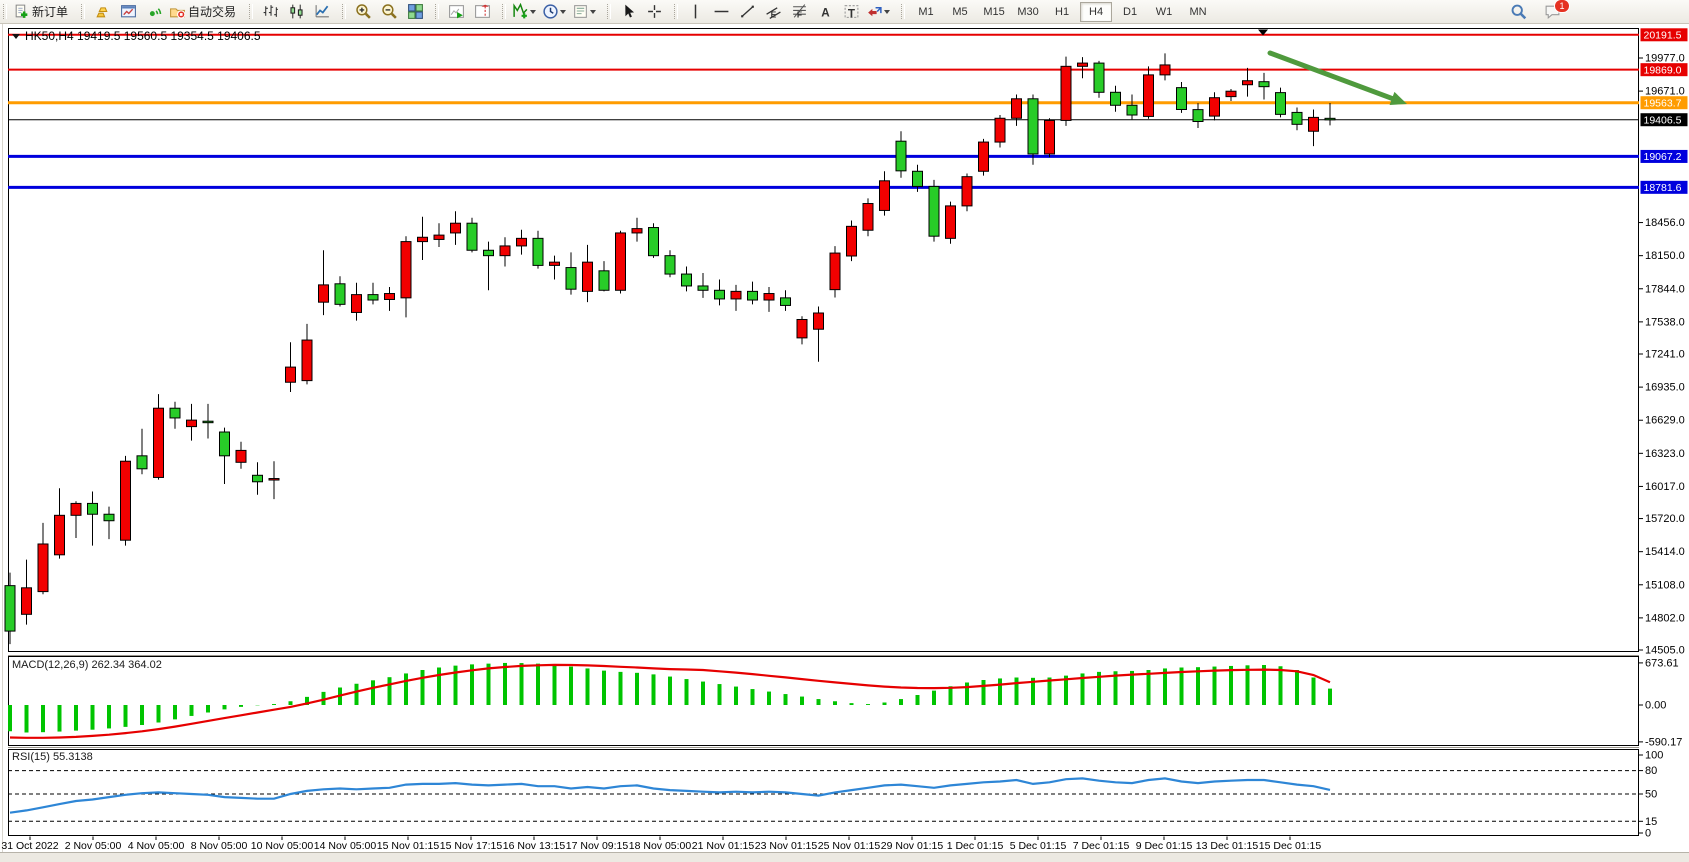 The height and width of the screenshot is (862, 1689). I want to click on cursor-button, so click(628, 12).